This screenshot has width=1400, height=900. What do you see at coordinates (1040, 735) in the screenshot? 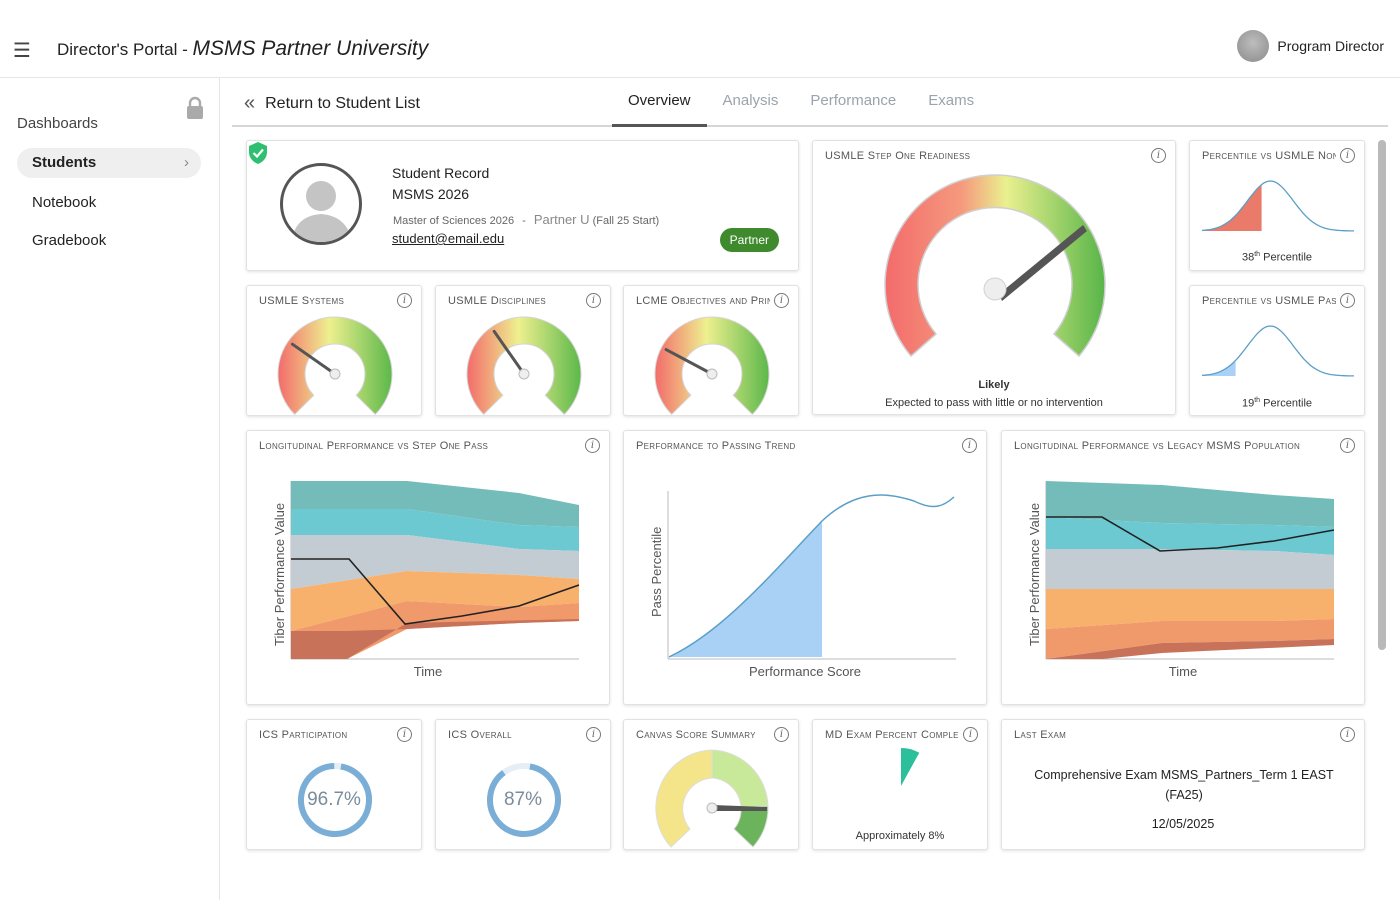
I see `card-title: Last Exam` at bounding box center [1040, 735].